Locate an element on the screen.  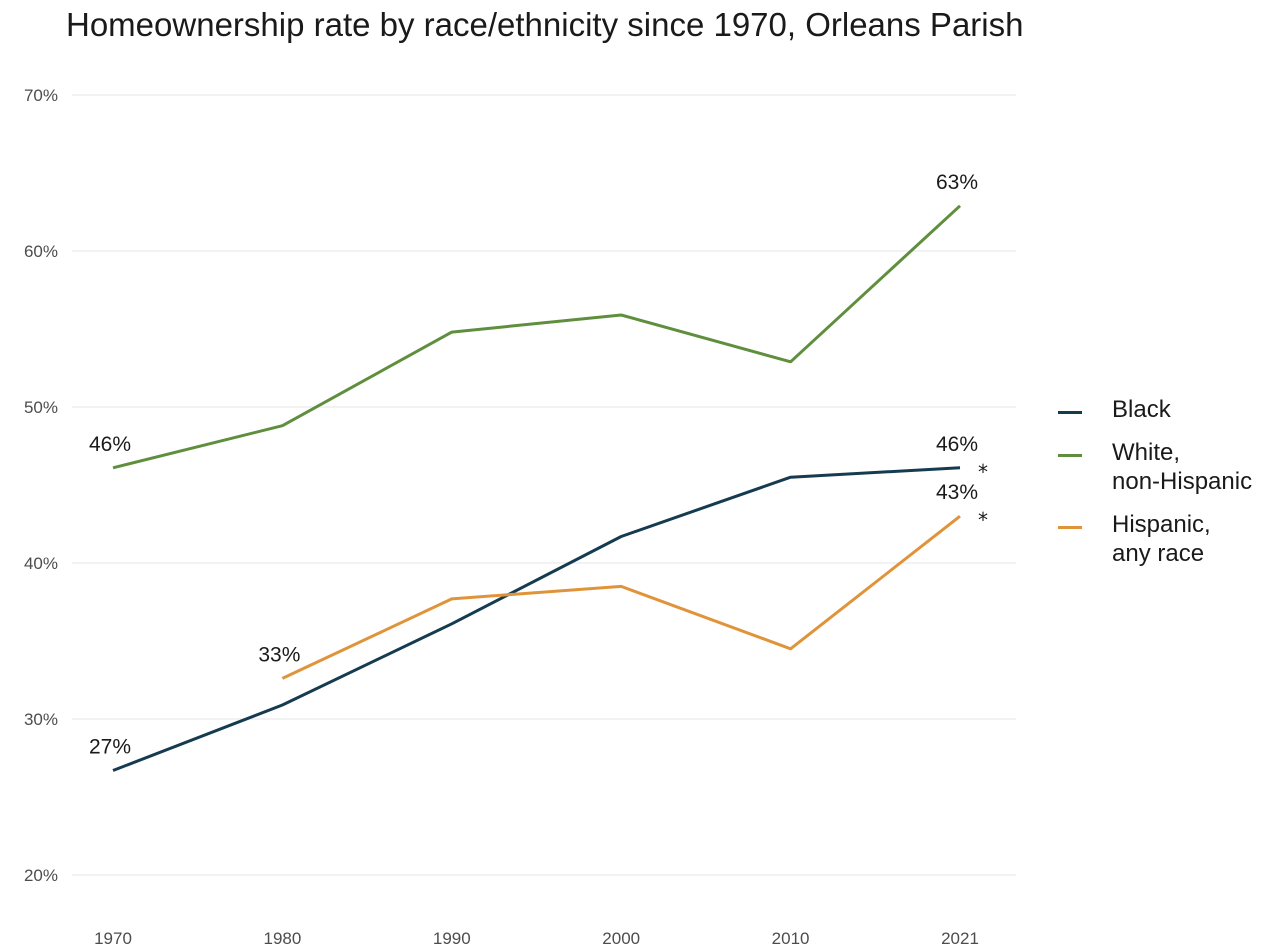
y-tick-label-30: 30% is located at coordinates (41, 719).